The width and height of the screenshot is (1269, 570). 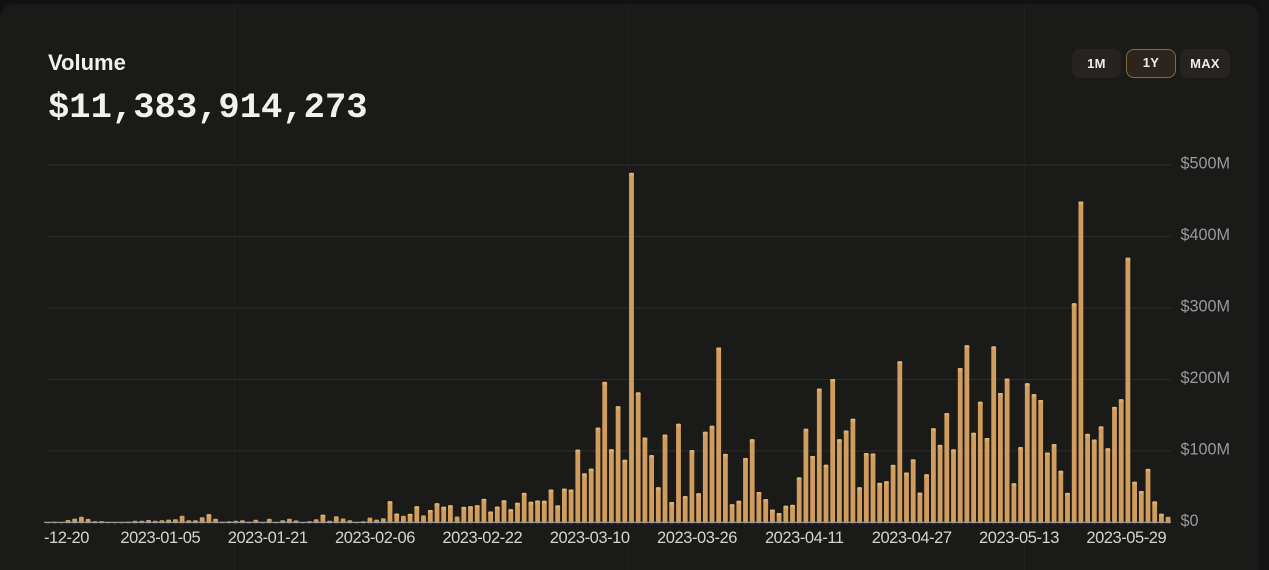 I want to click on svg-text: 2023-01-21, so click(x=268, y=538).